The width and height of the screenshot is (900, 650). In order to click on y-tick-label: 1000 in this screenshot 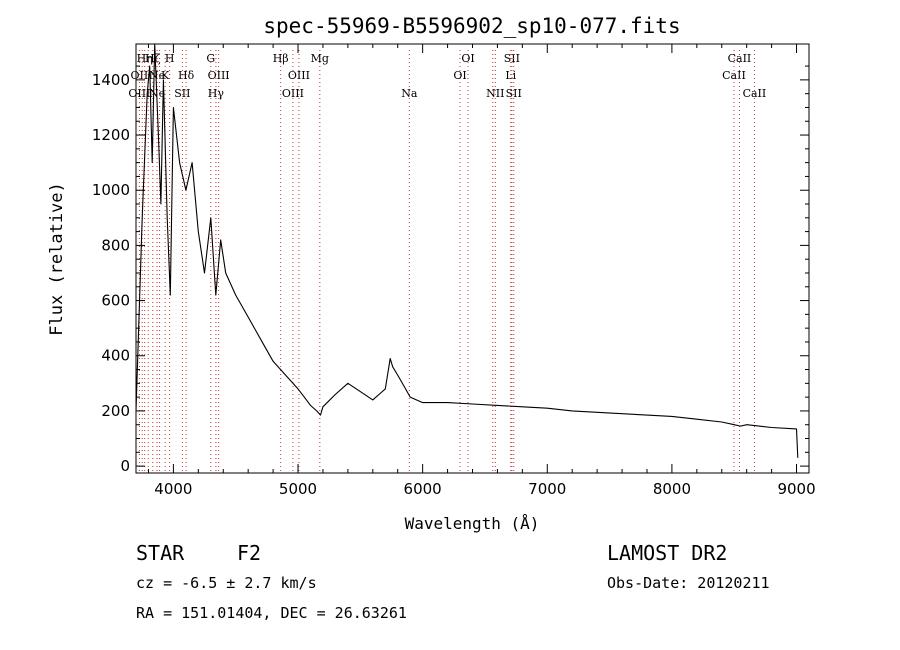, I will do `click(111, 190)`.